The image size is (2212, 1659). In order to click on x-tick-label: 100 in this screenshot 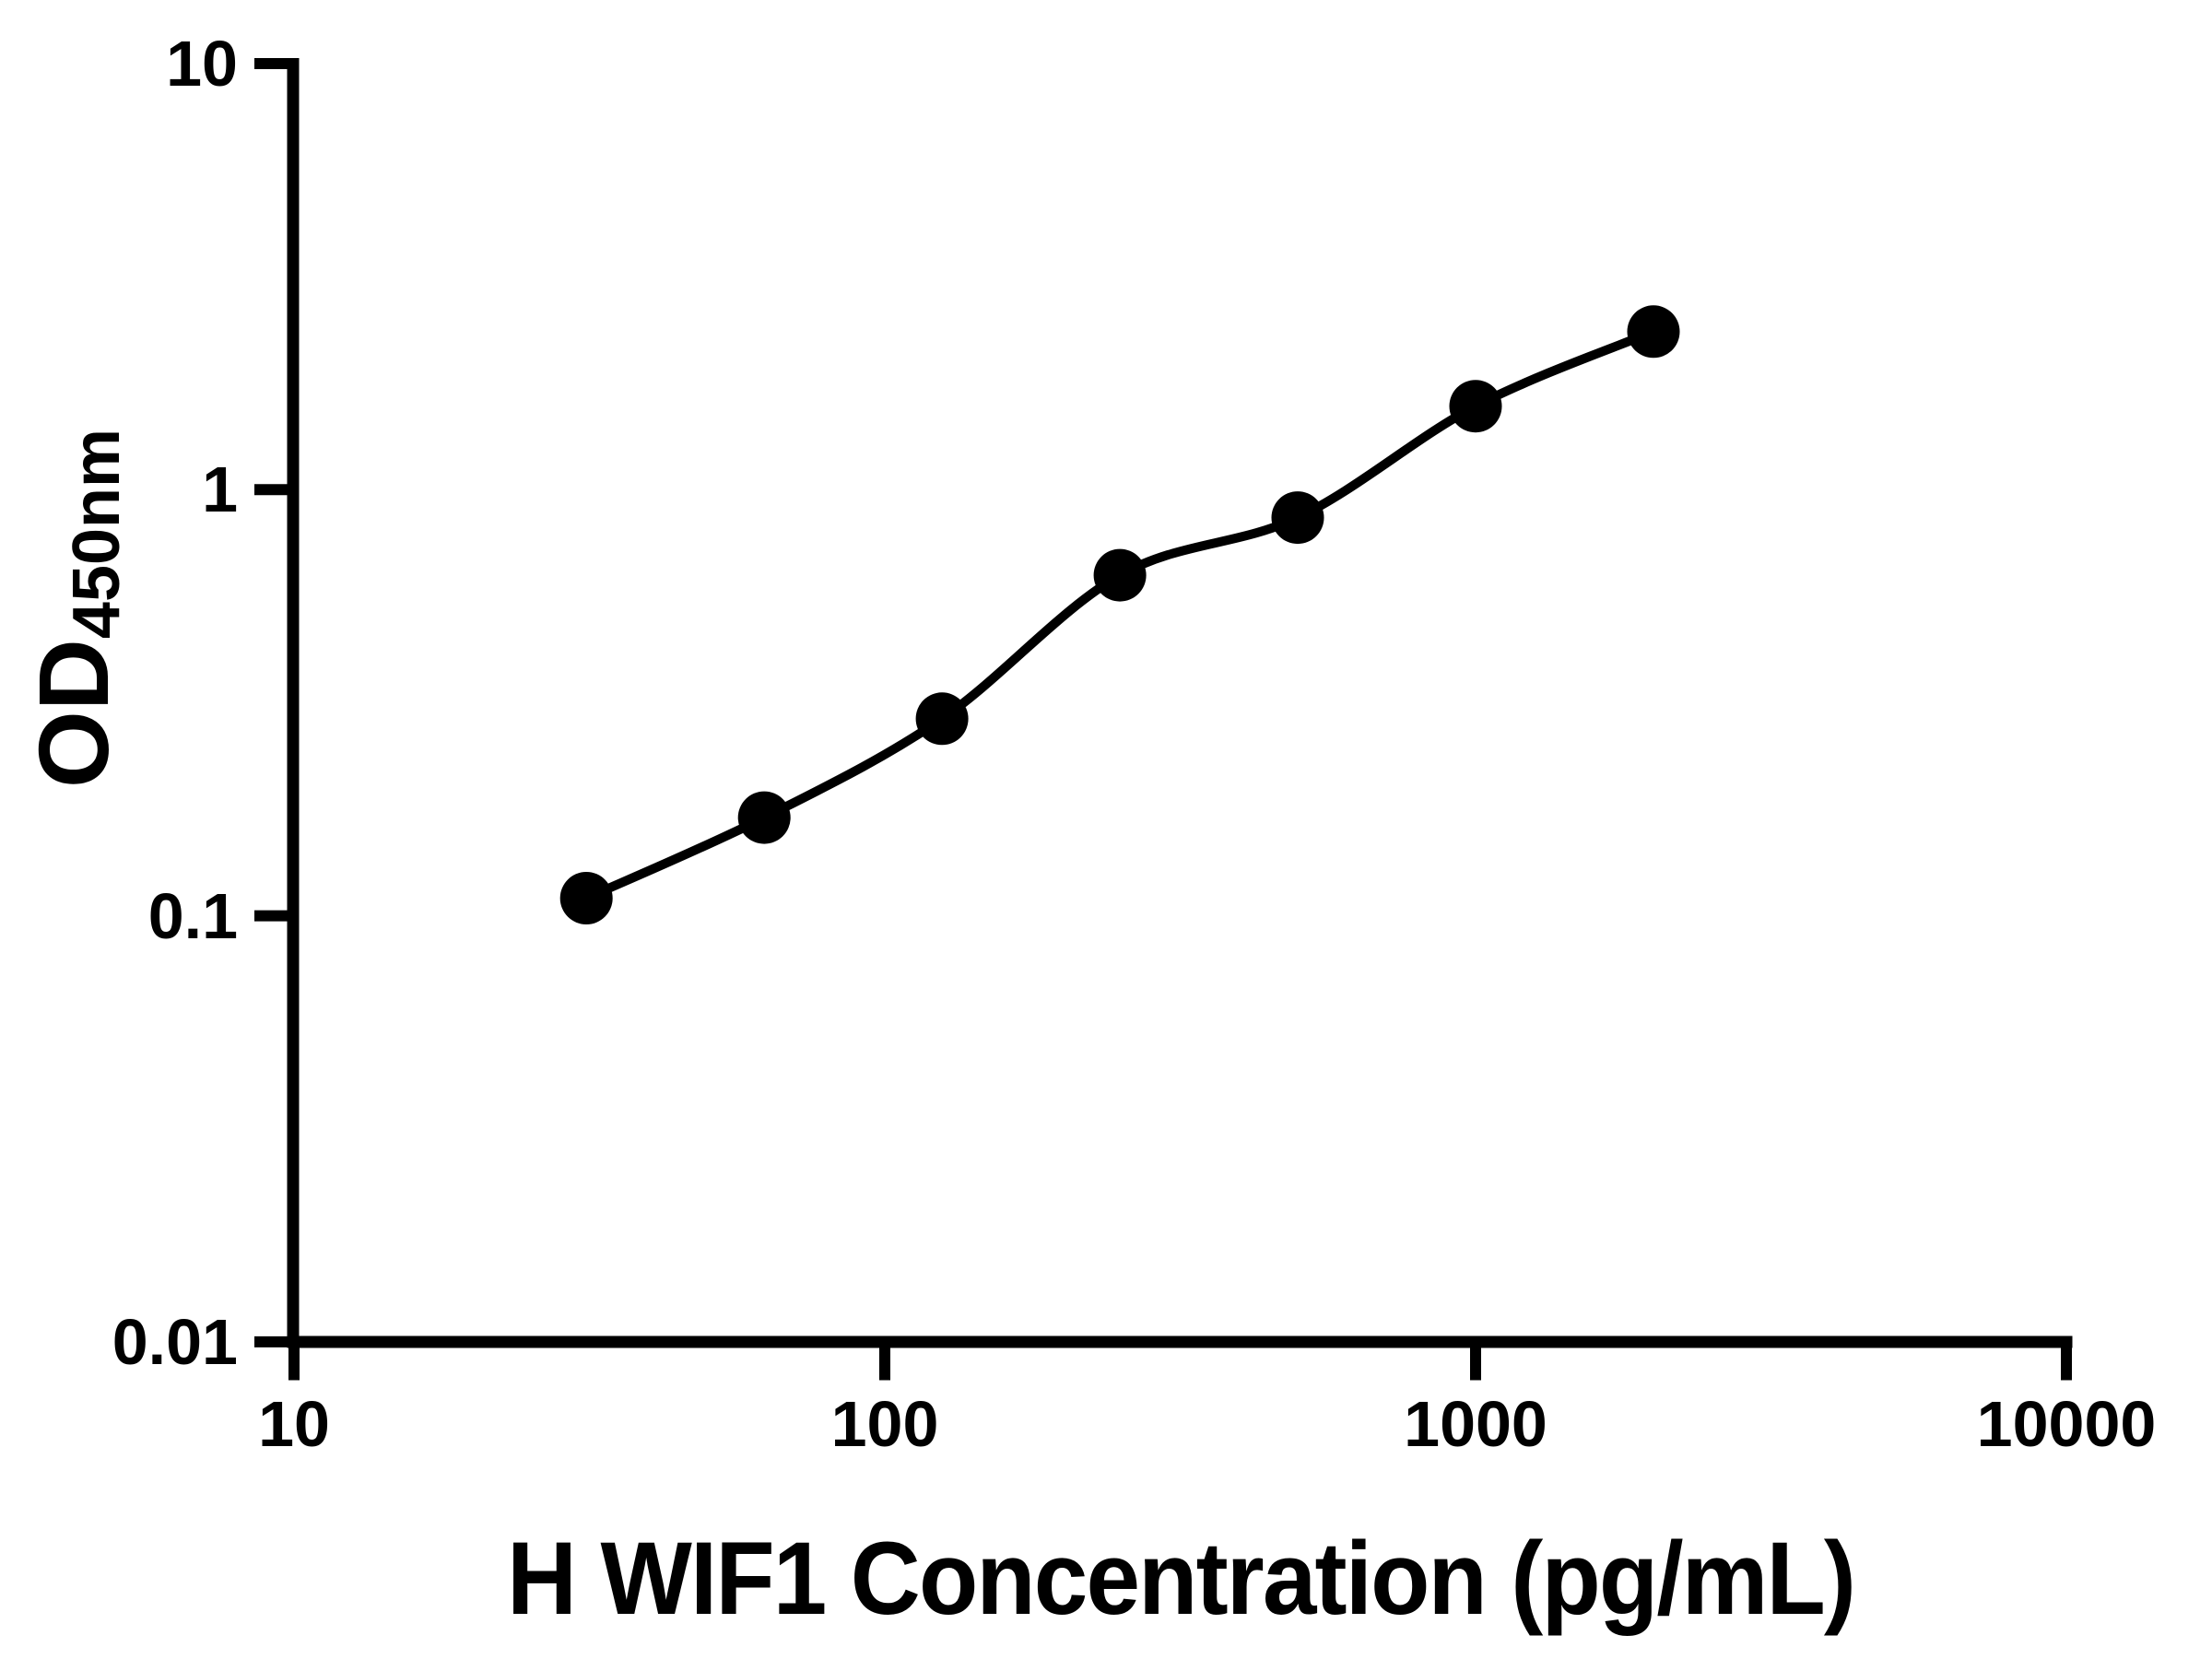, I will do `click(884, 1424)`.